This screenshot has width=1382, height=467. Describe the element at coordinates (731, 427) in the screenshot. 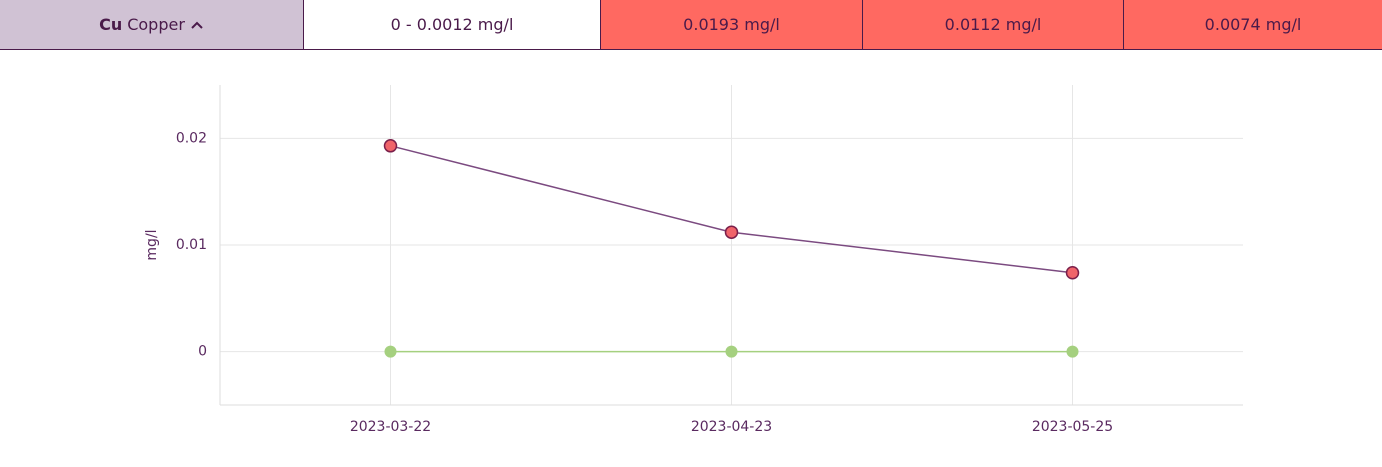

I see `x-tick-label: 2023-04-23` at that location.